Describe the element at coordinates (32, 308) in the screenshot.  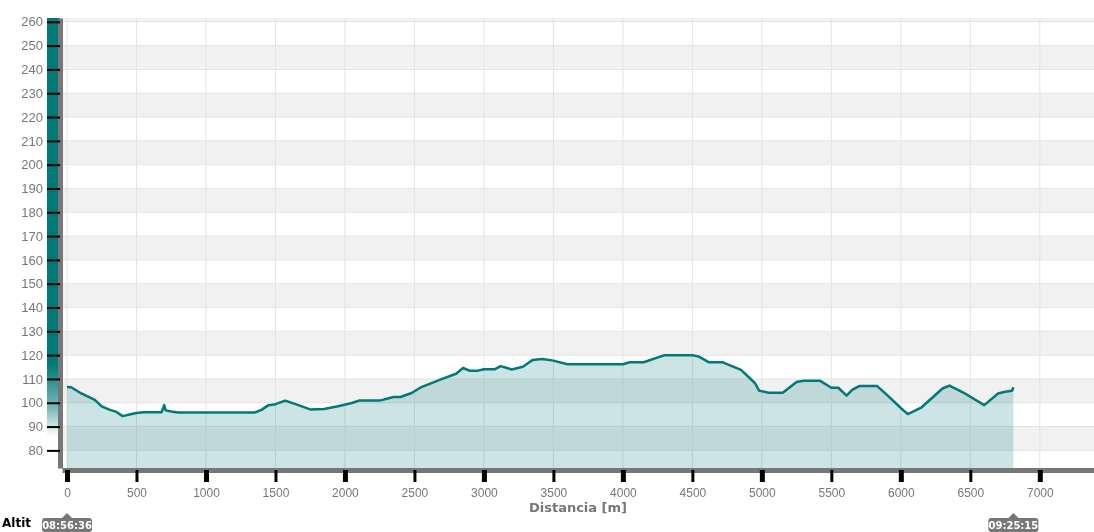
I see `y-tick-label: 140` at that location.